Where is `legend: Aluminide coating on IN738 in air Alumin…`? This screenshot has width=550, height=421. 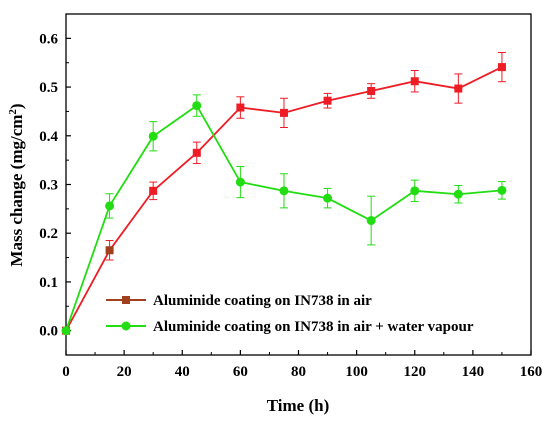
legend: Aluminide coating on IN738 in air Alumin… is located at coordinates (290, 314).